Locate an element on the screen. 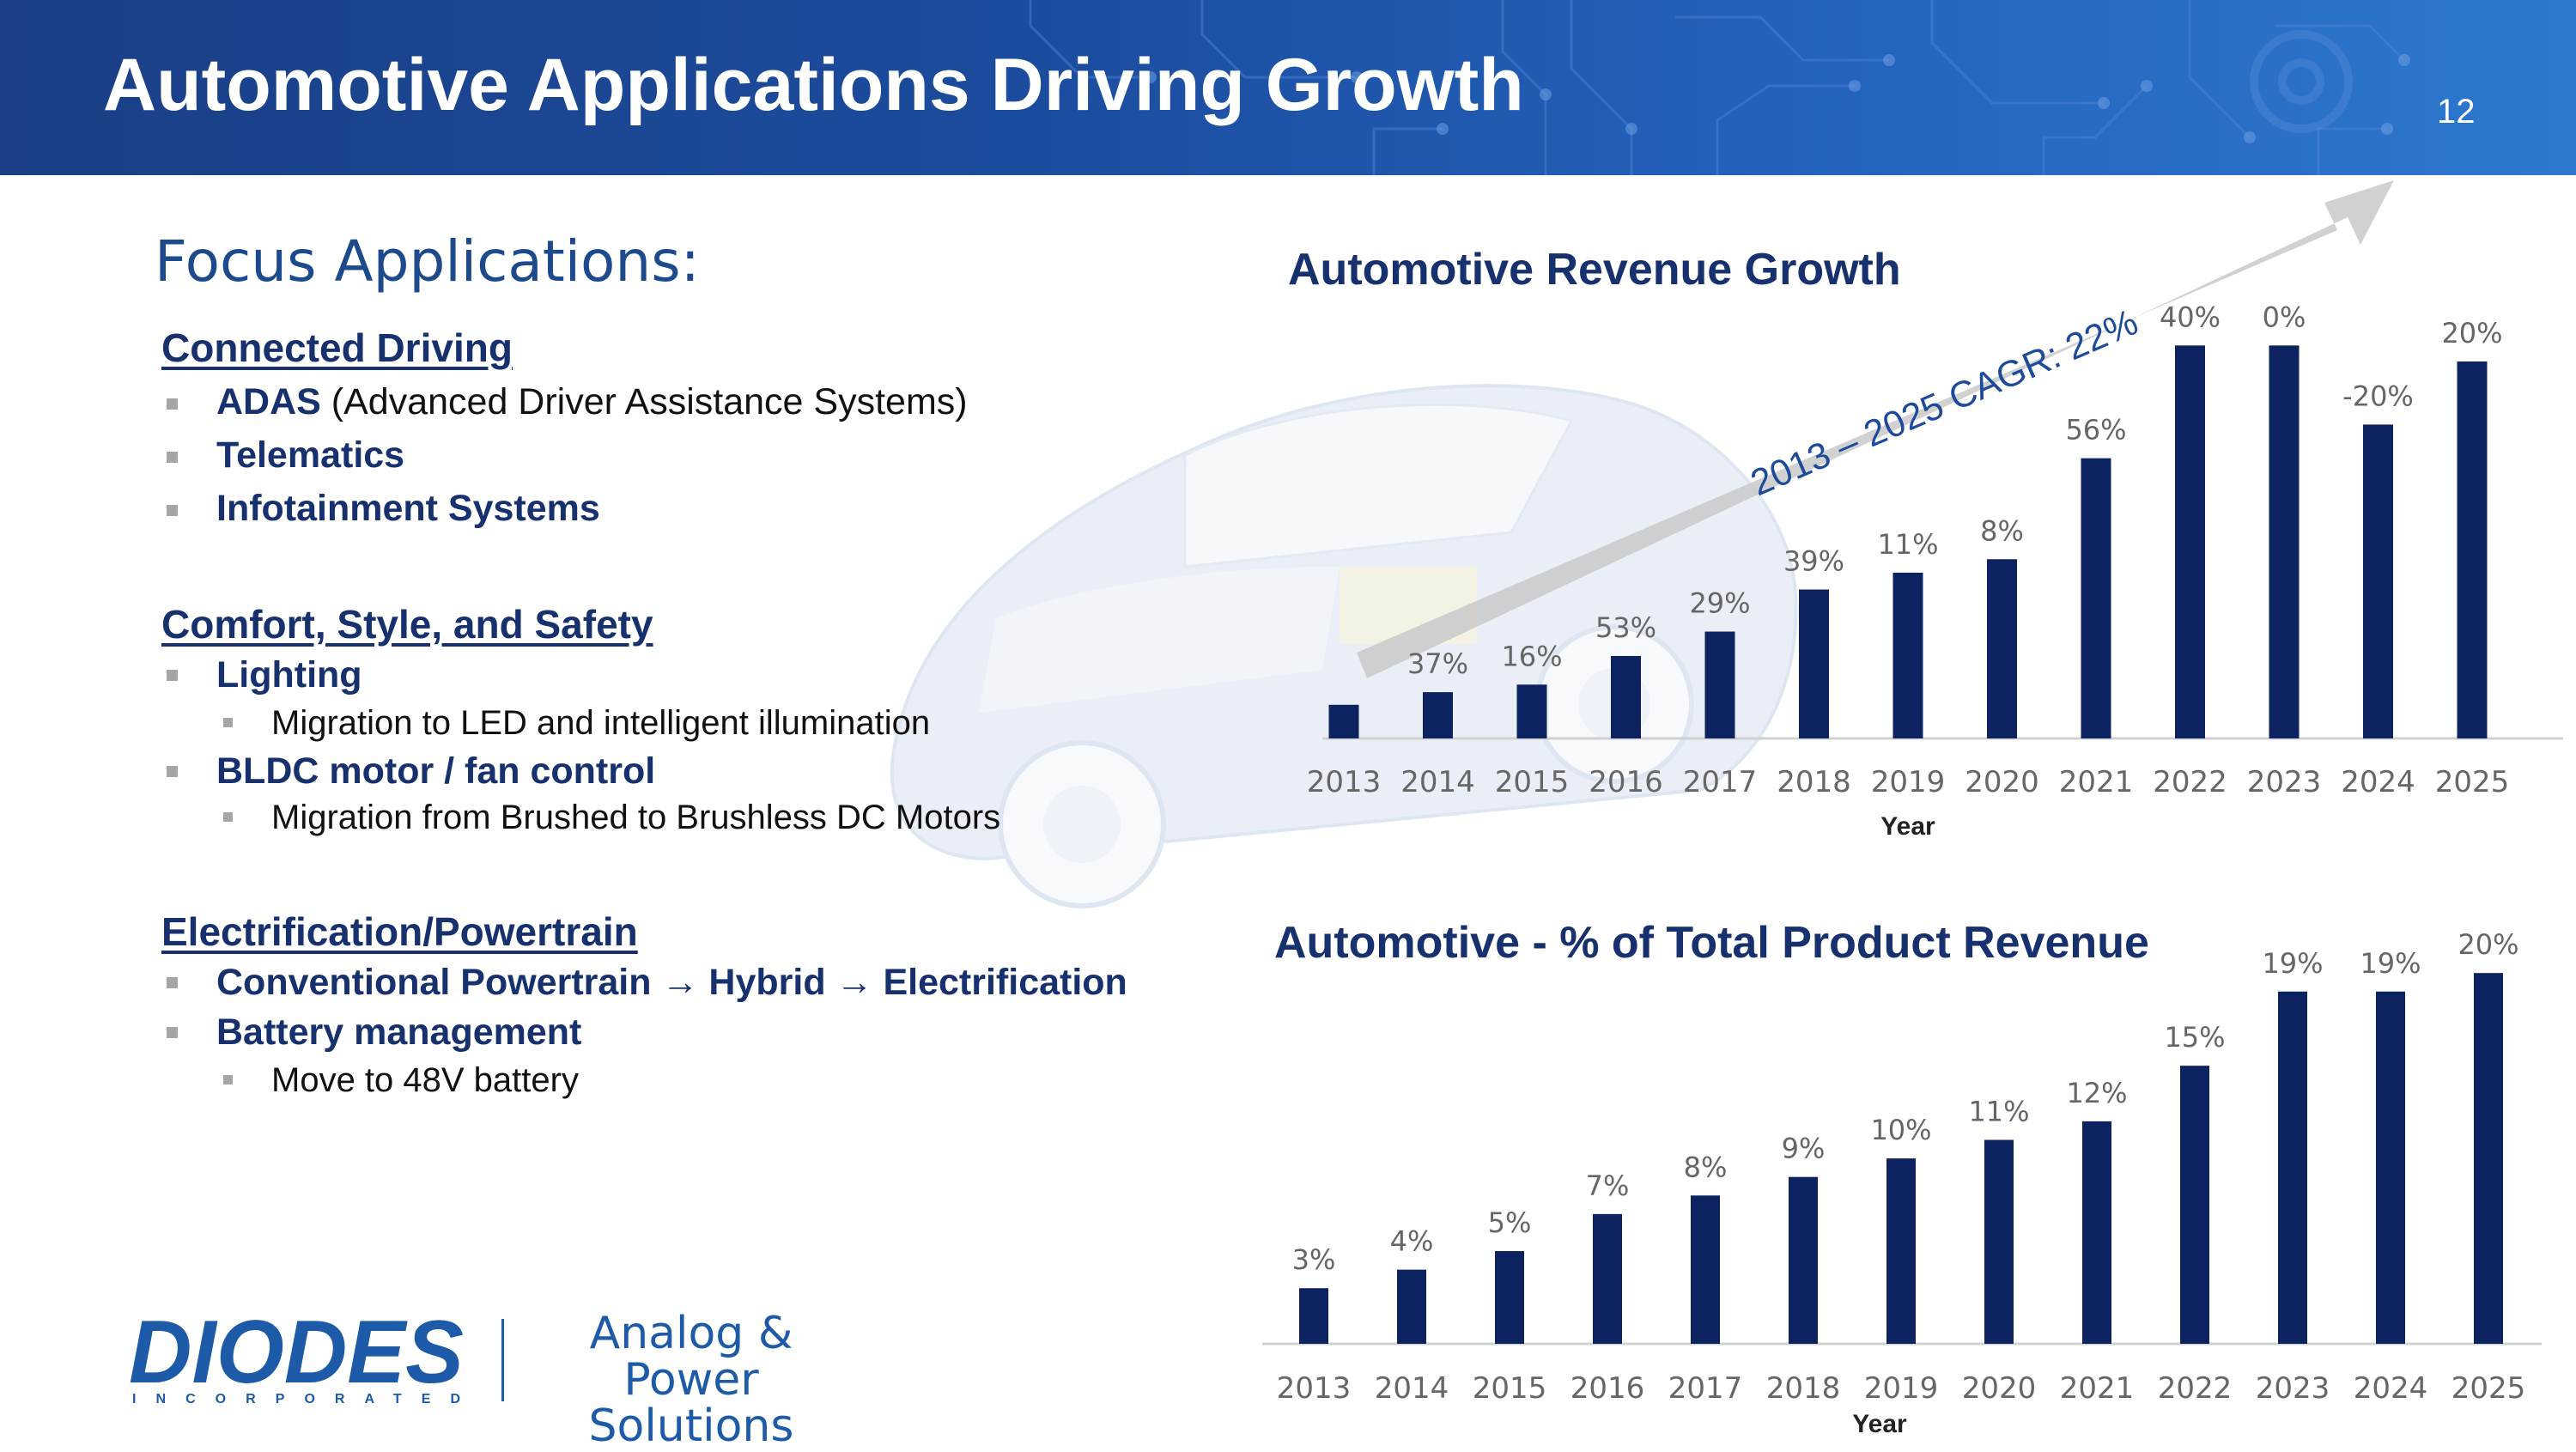  logo-separator is located at coordinates (503, 1360).